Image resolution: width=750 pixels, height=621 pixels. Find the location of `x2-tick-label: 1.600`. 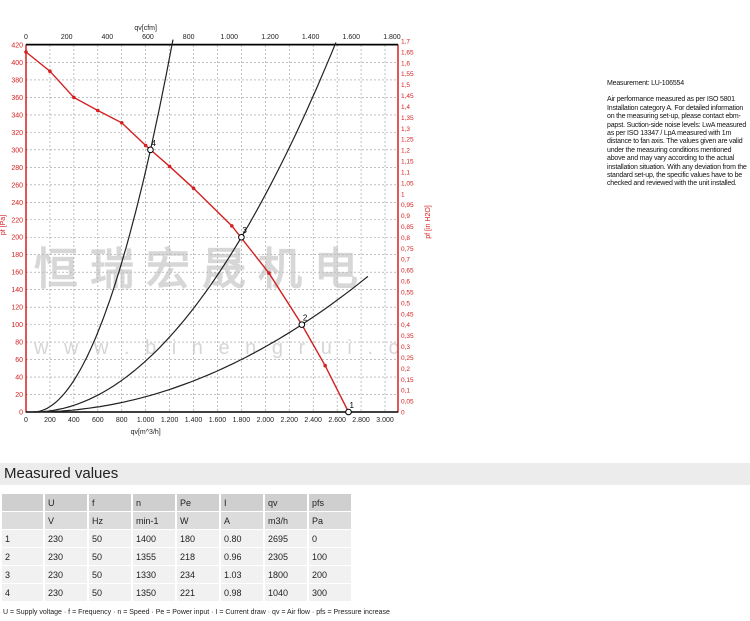

x2-tick-label: 1.600 is located at coordinates (352, 37).